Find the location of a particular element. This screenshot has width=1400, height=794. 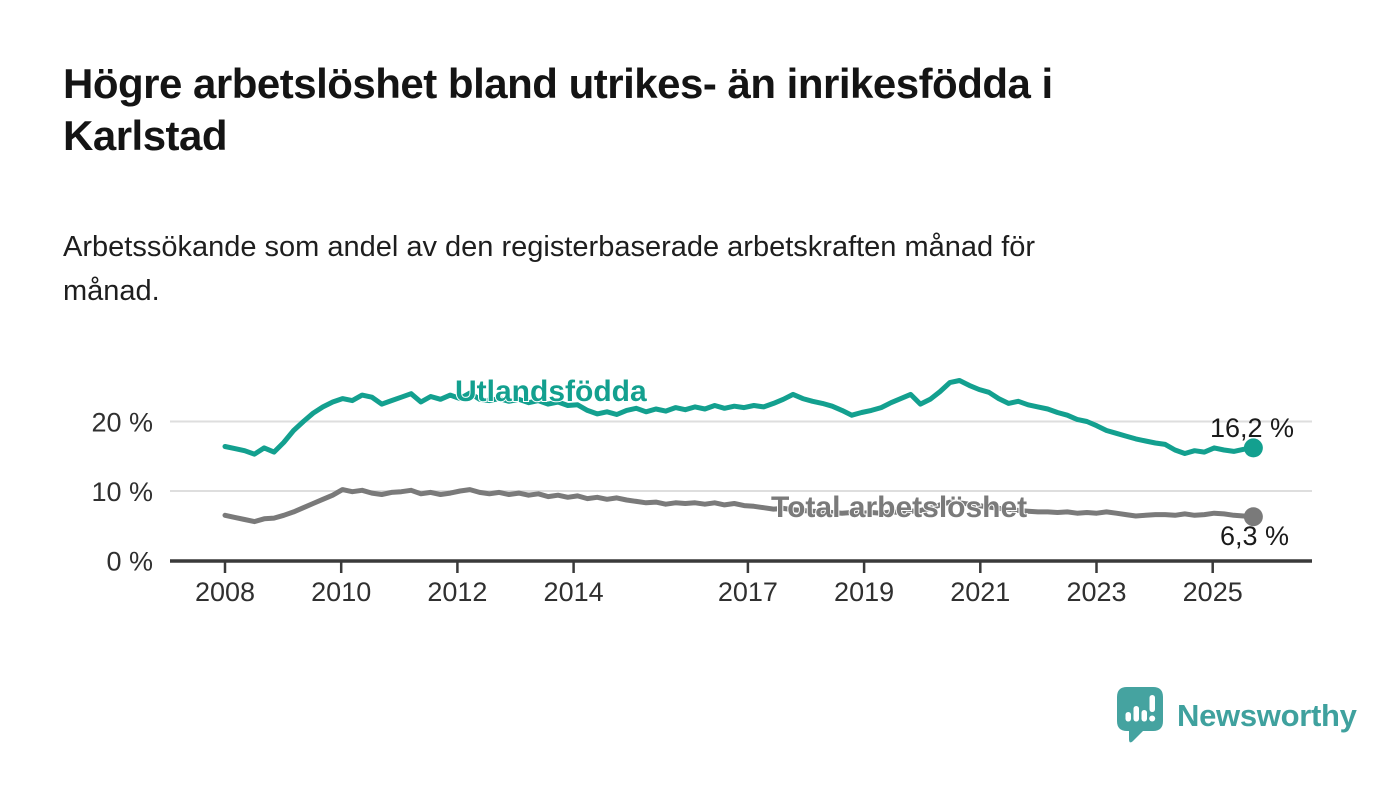

x-tick-label-2017: 2017 is located at coordinates (748, 592).